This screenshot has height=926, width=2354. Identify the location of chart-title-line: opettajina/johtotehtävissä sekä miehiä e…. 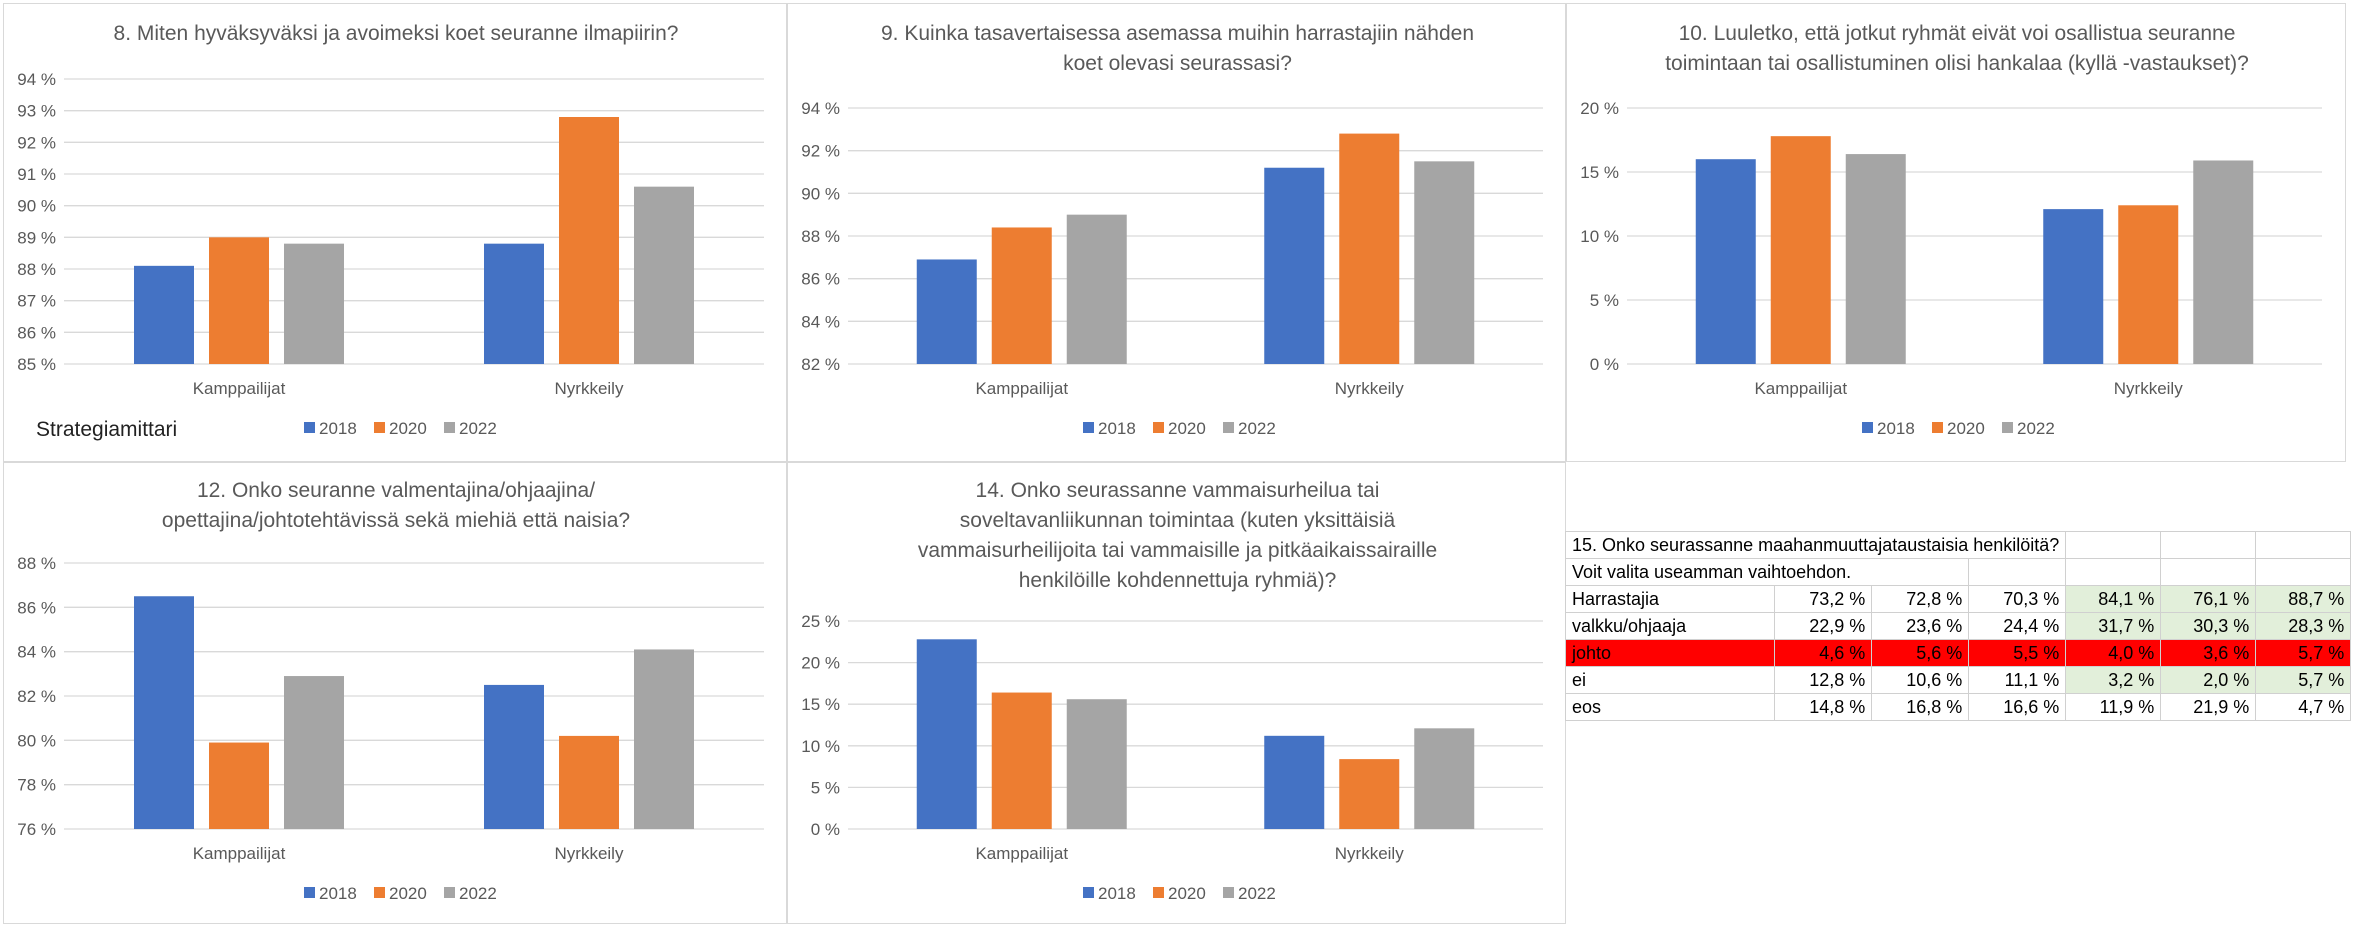
(396, 520).